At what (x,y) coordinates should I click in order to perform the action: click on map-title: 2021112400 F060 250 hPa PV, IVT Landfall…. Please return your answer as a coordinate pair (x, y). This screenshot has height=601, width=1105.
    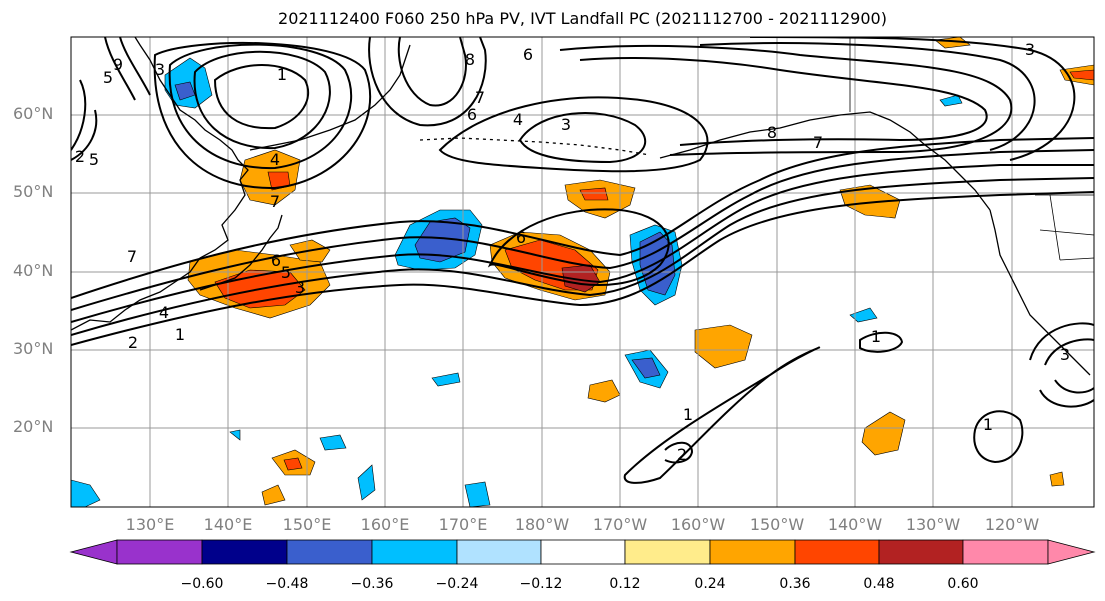
    Looking at the image, I should click on (582, 18).